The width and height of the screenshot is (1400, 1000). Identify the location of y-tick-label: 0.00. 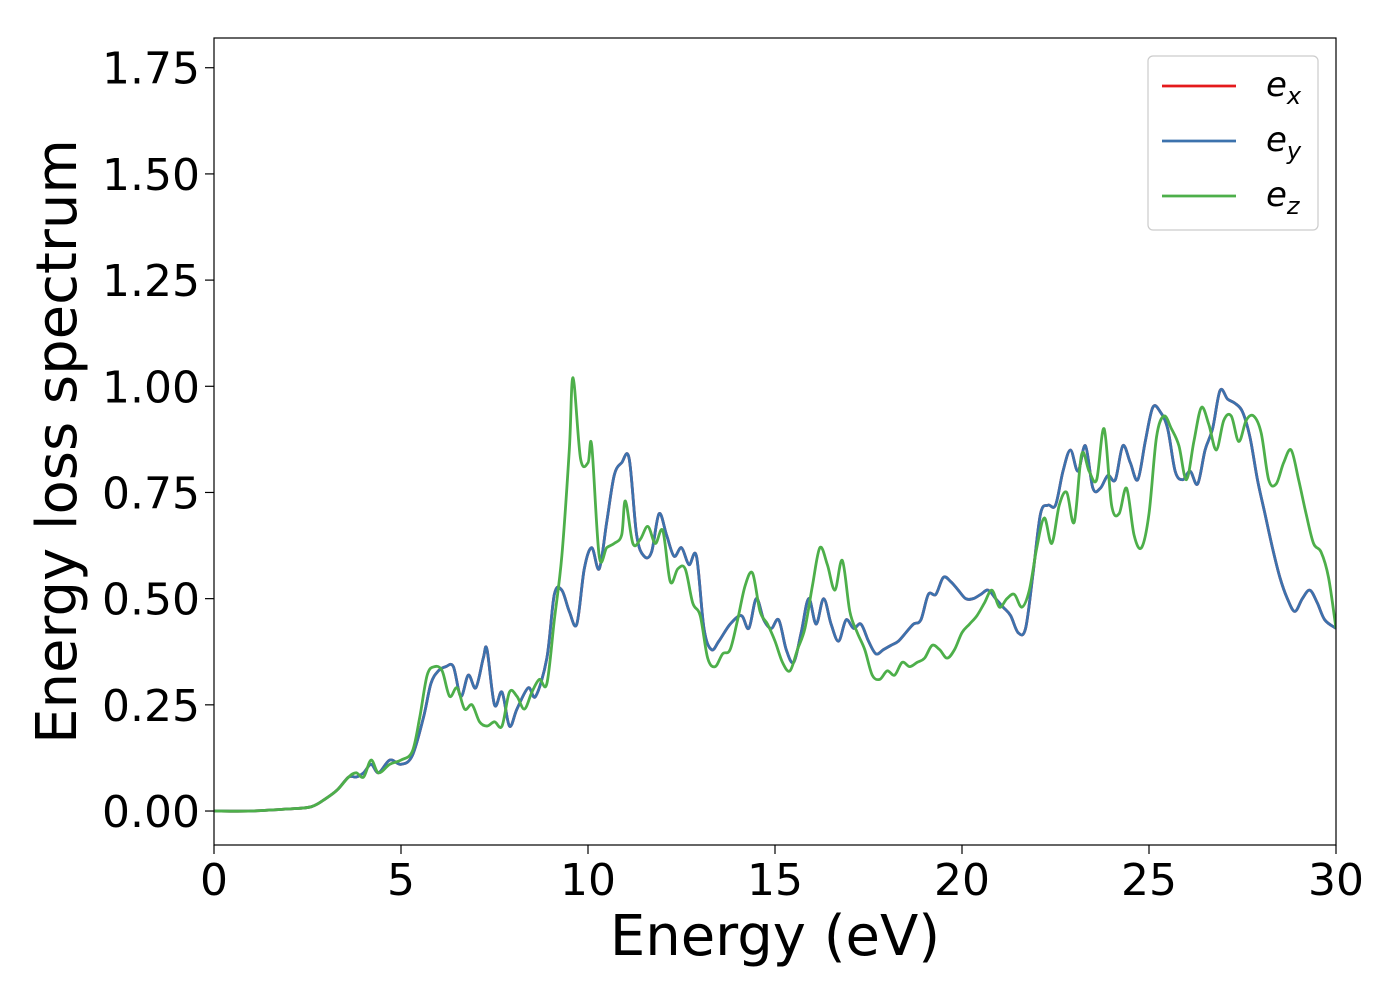
(151, 812).